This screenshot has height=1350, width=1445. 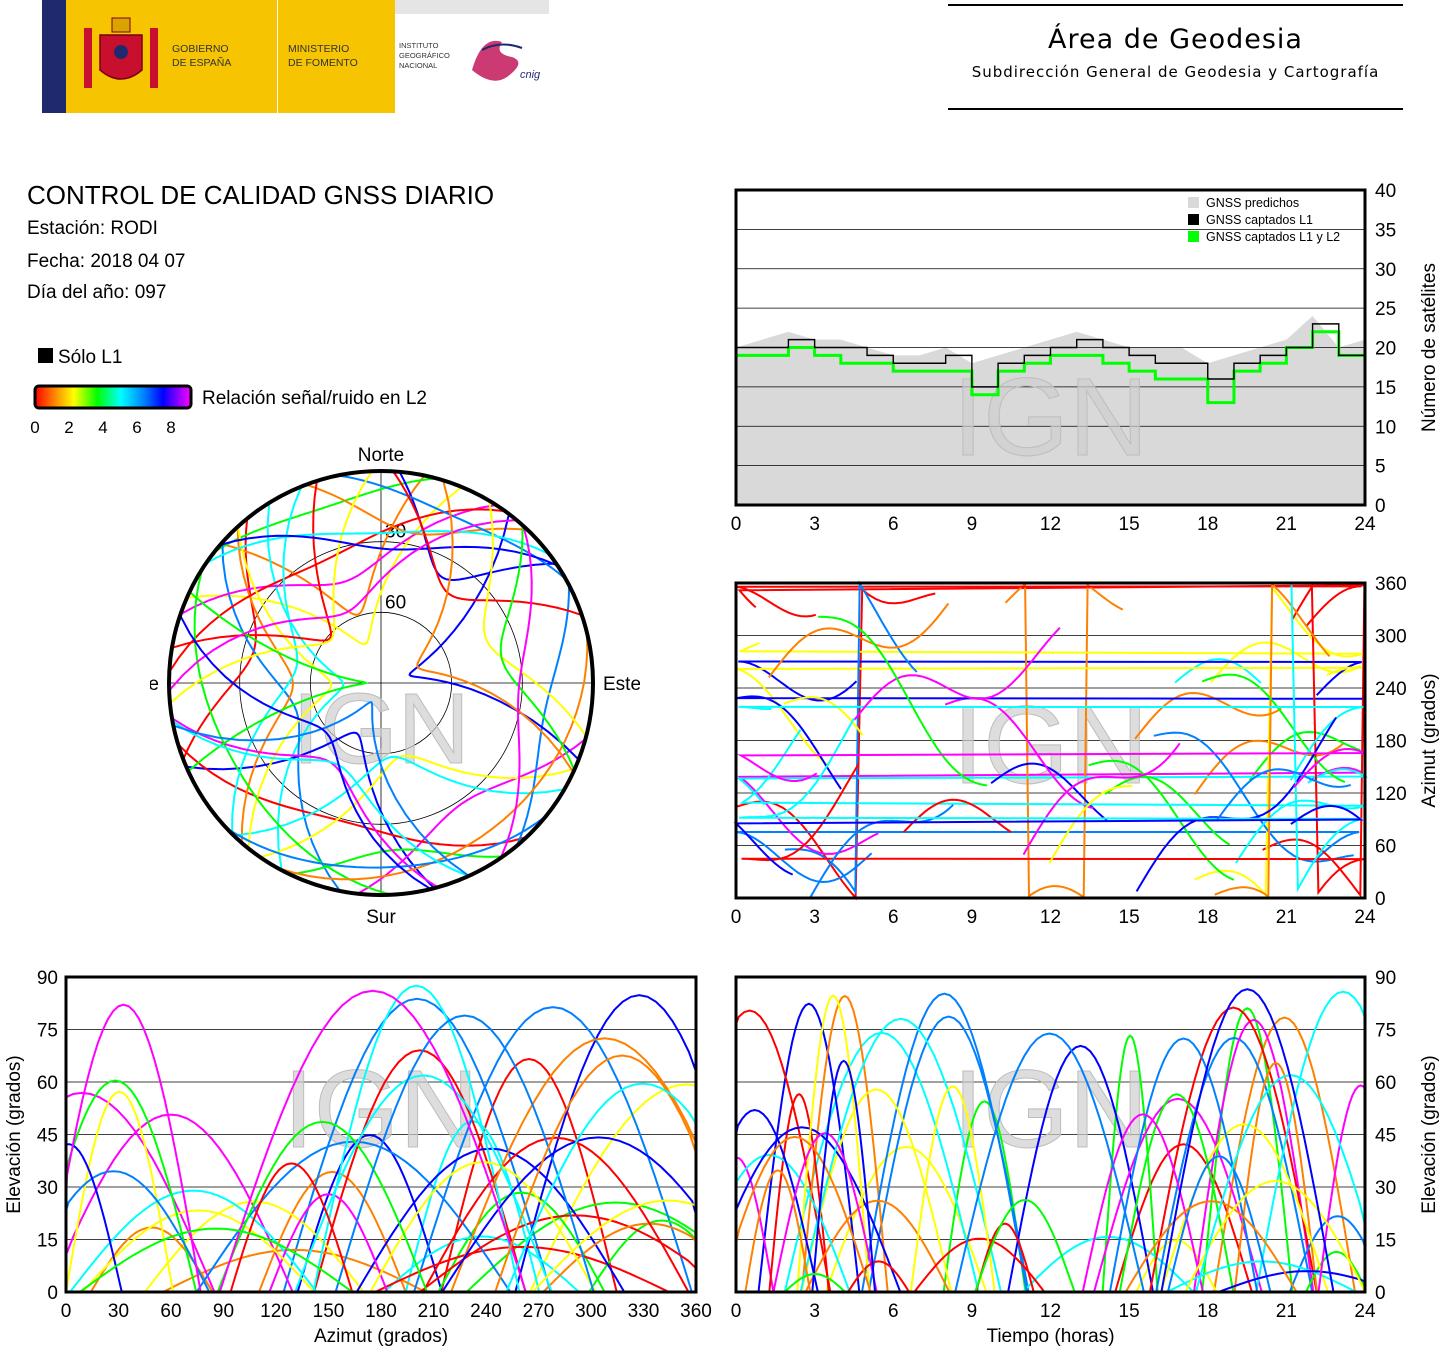 I want to click on snr-tick-label: 8, so click(x=170, y=427).